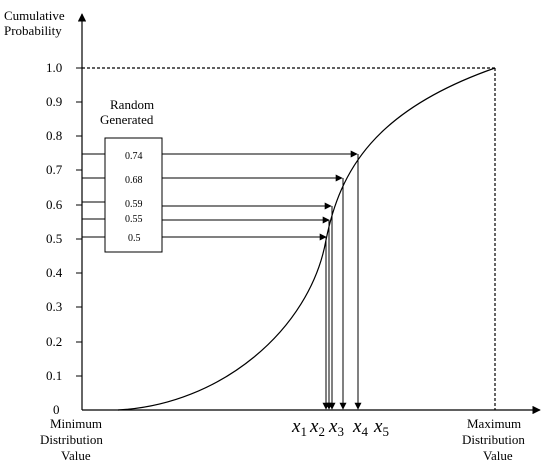 Image resolution: width=550 pixels, height=473 pixels. Describe the element at coordinates (134, 238) in the screenshot. I see `random-value: 0.5` at that location.